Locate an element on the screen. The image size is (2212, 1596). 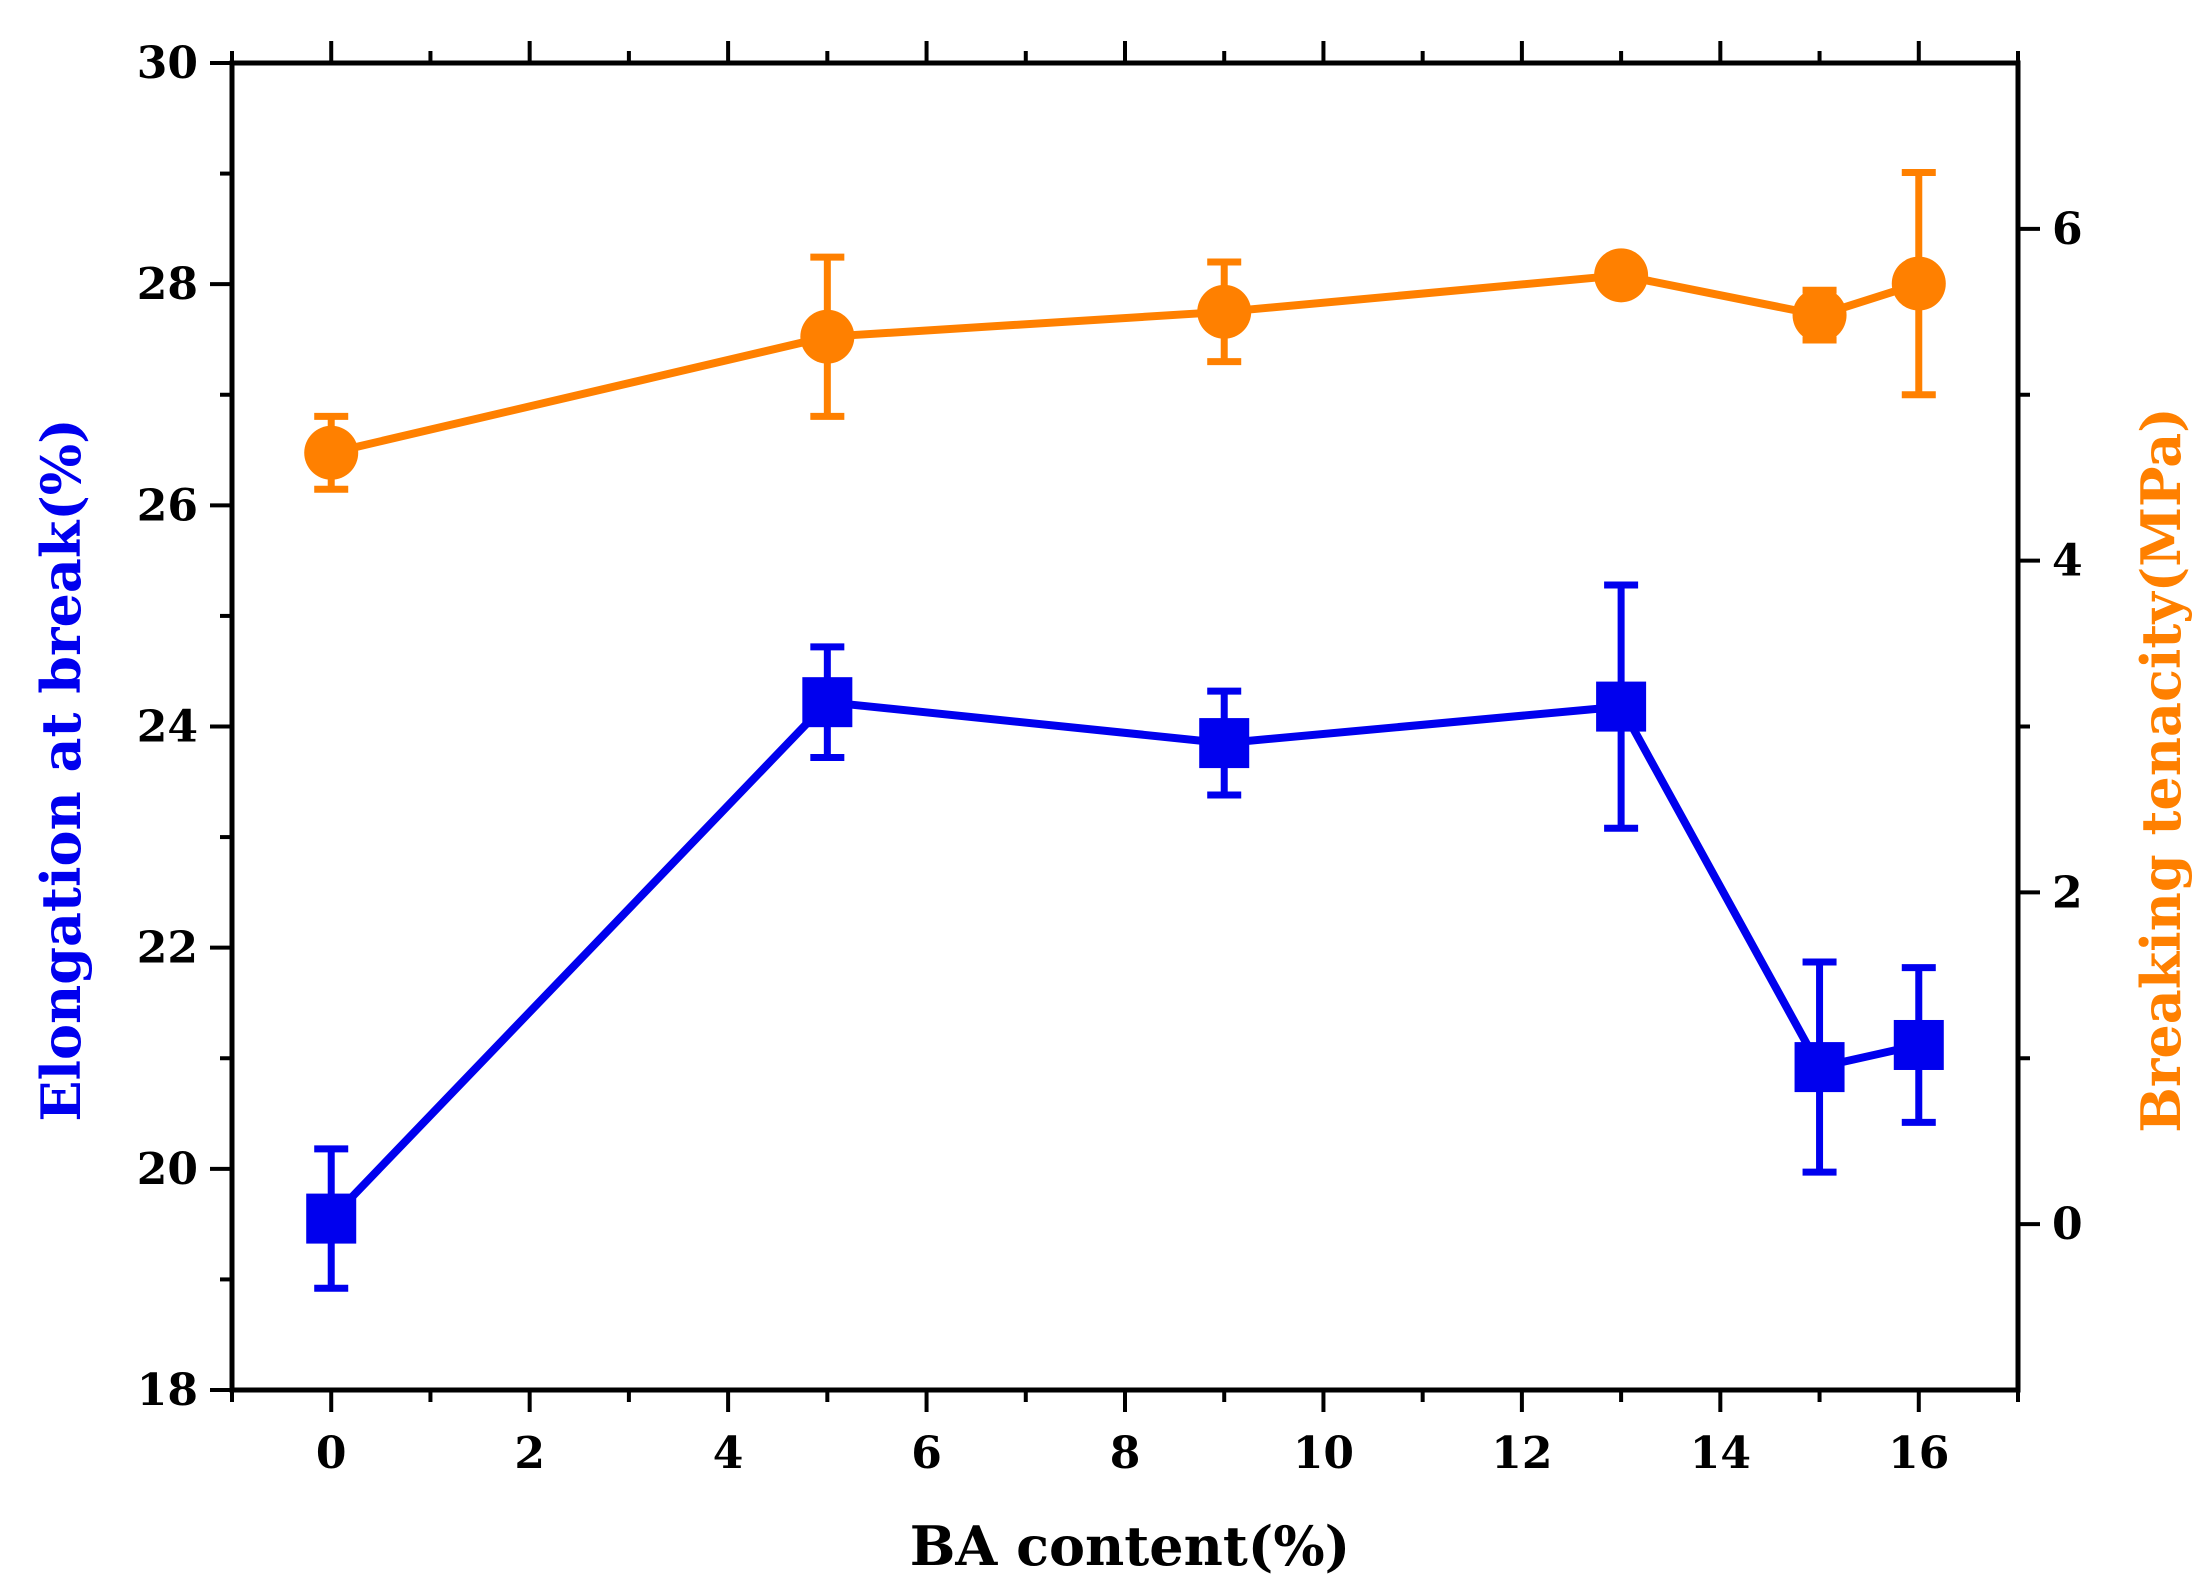
x-tick-label: 6 is located at coordinates (926, 1453).